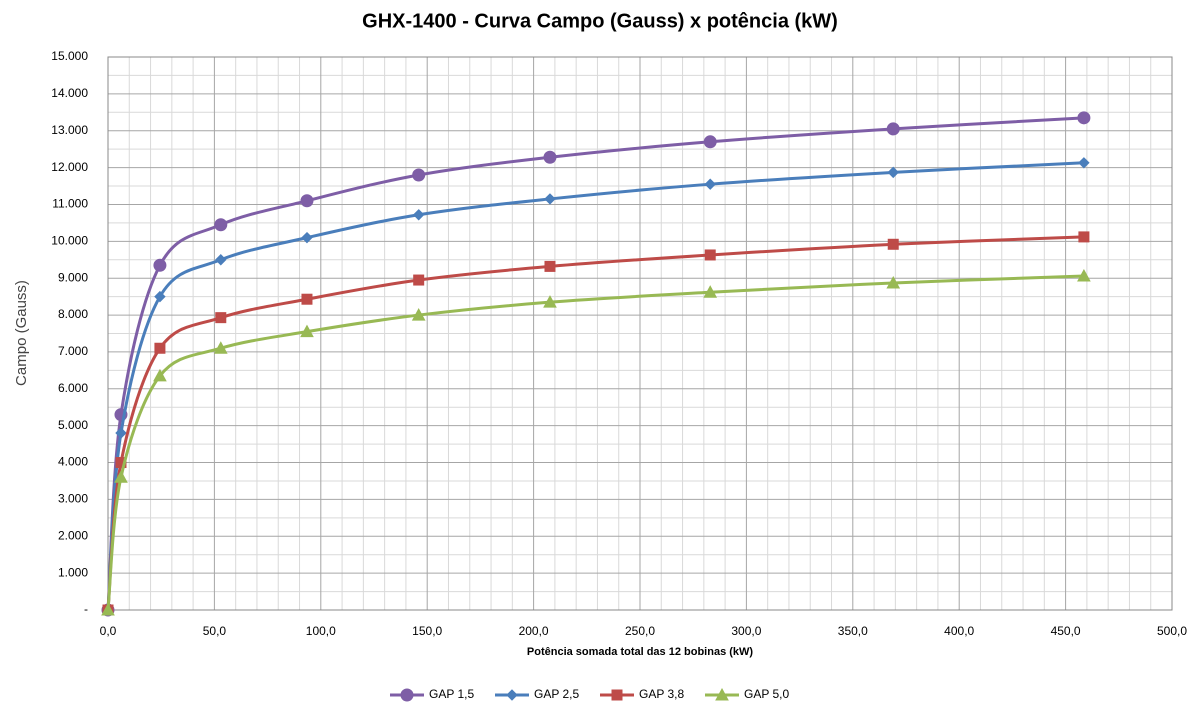 This screenshot has width=1195, height=705. What do you see at coordinates (1066, 631) in the screenshot?
I see `x-tick-label: 450,0` at bounding box center [1066, 631].